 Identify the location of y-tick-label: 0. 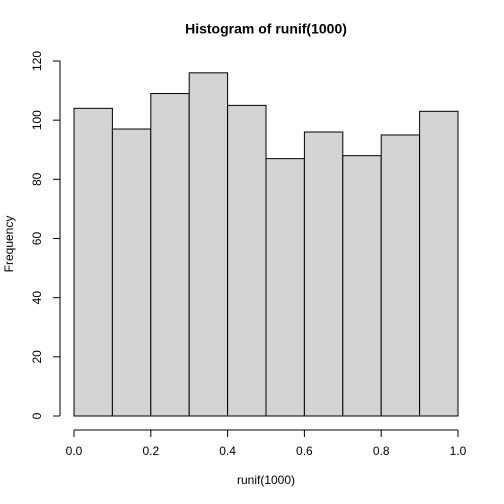
(37, 415).